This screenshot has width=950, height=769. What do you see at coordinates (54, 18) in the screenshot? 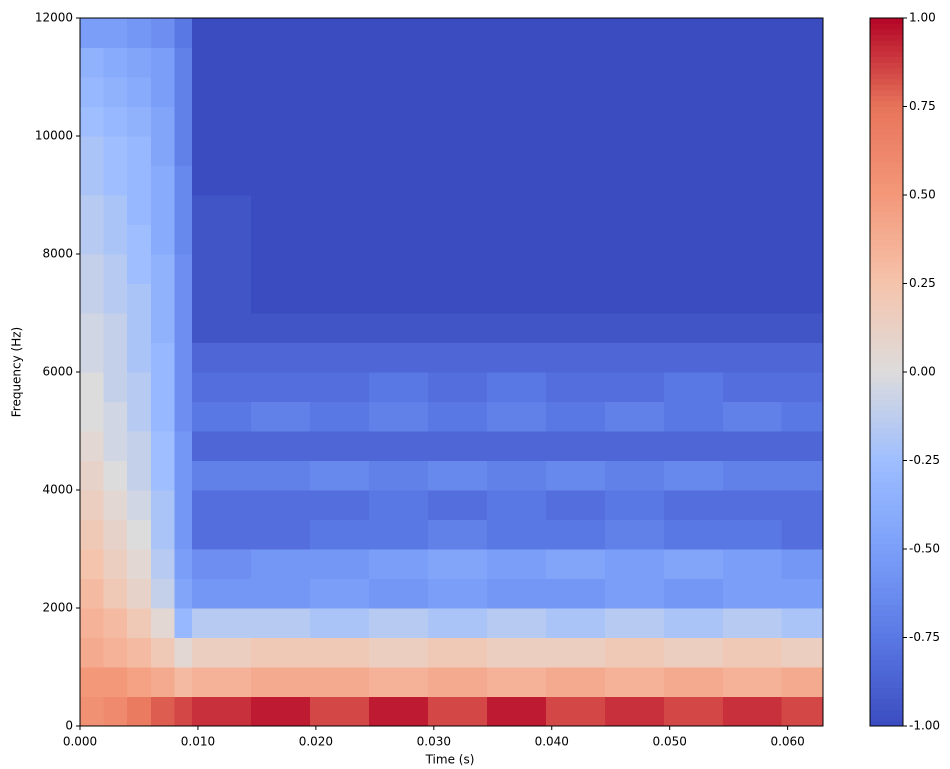
I see `y-tick-label: 12000` at bounding box center [54, 18].